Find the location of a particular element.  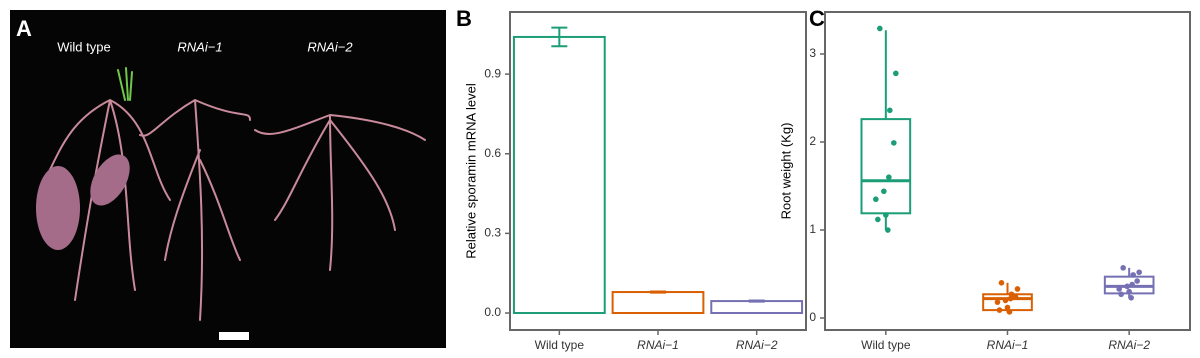

y-tick-label: 0.3 is located at coordinates (492, 233).